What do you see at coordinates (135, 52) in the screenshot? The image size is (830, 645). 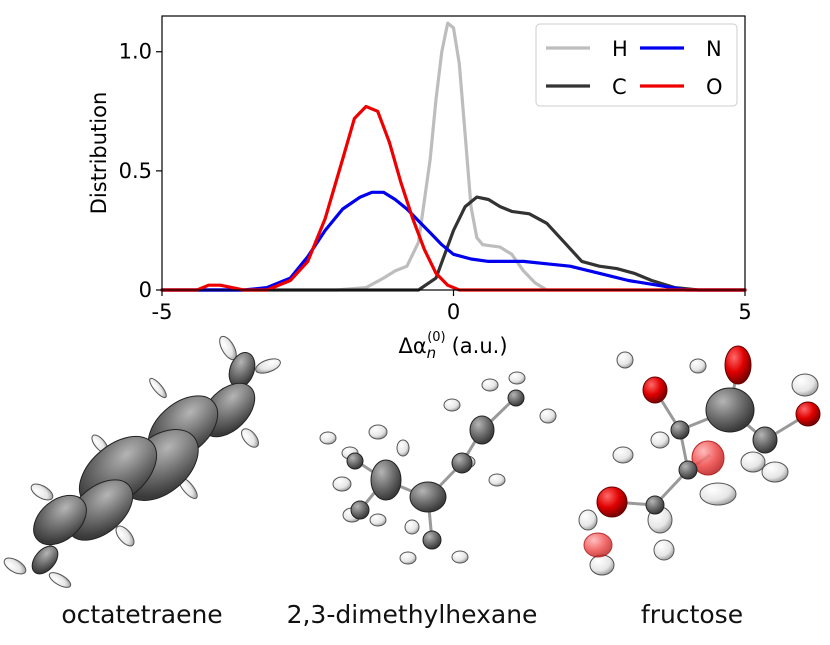 I see `y-tick-label: 1.0` at bounding box center [135, 52].